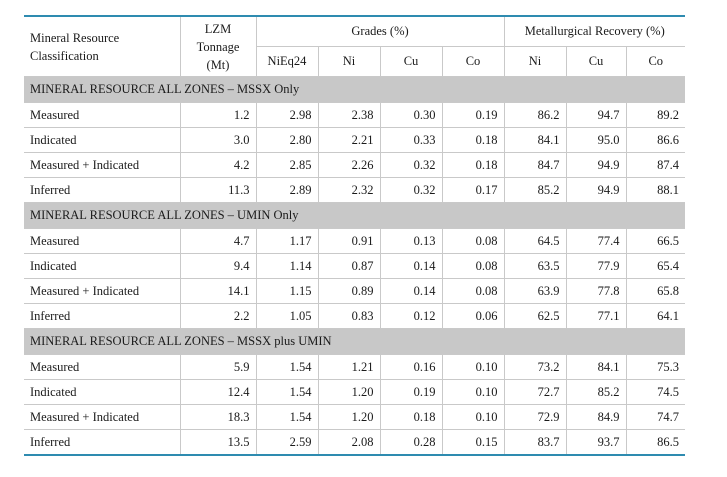  I want to click on table-cell: 12.4, so click(217, 392).